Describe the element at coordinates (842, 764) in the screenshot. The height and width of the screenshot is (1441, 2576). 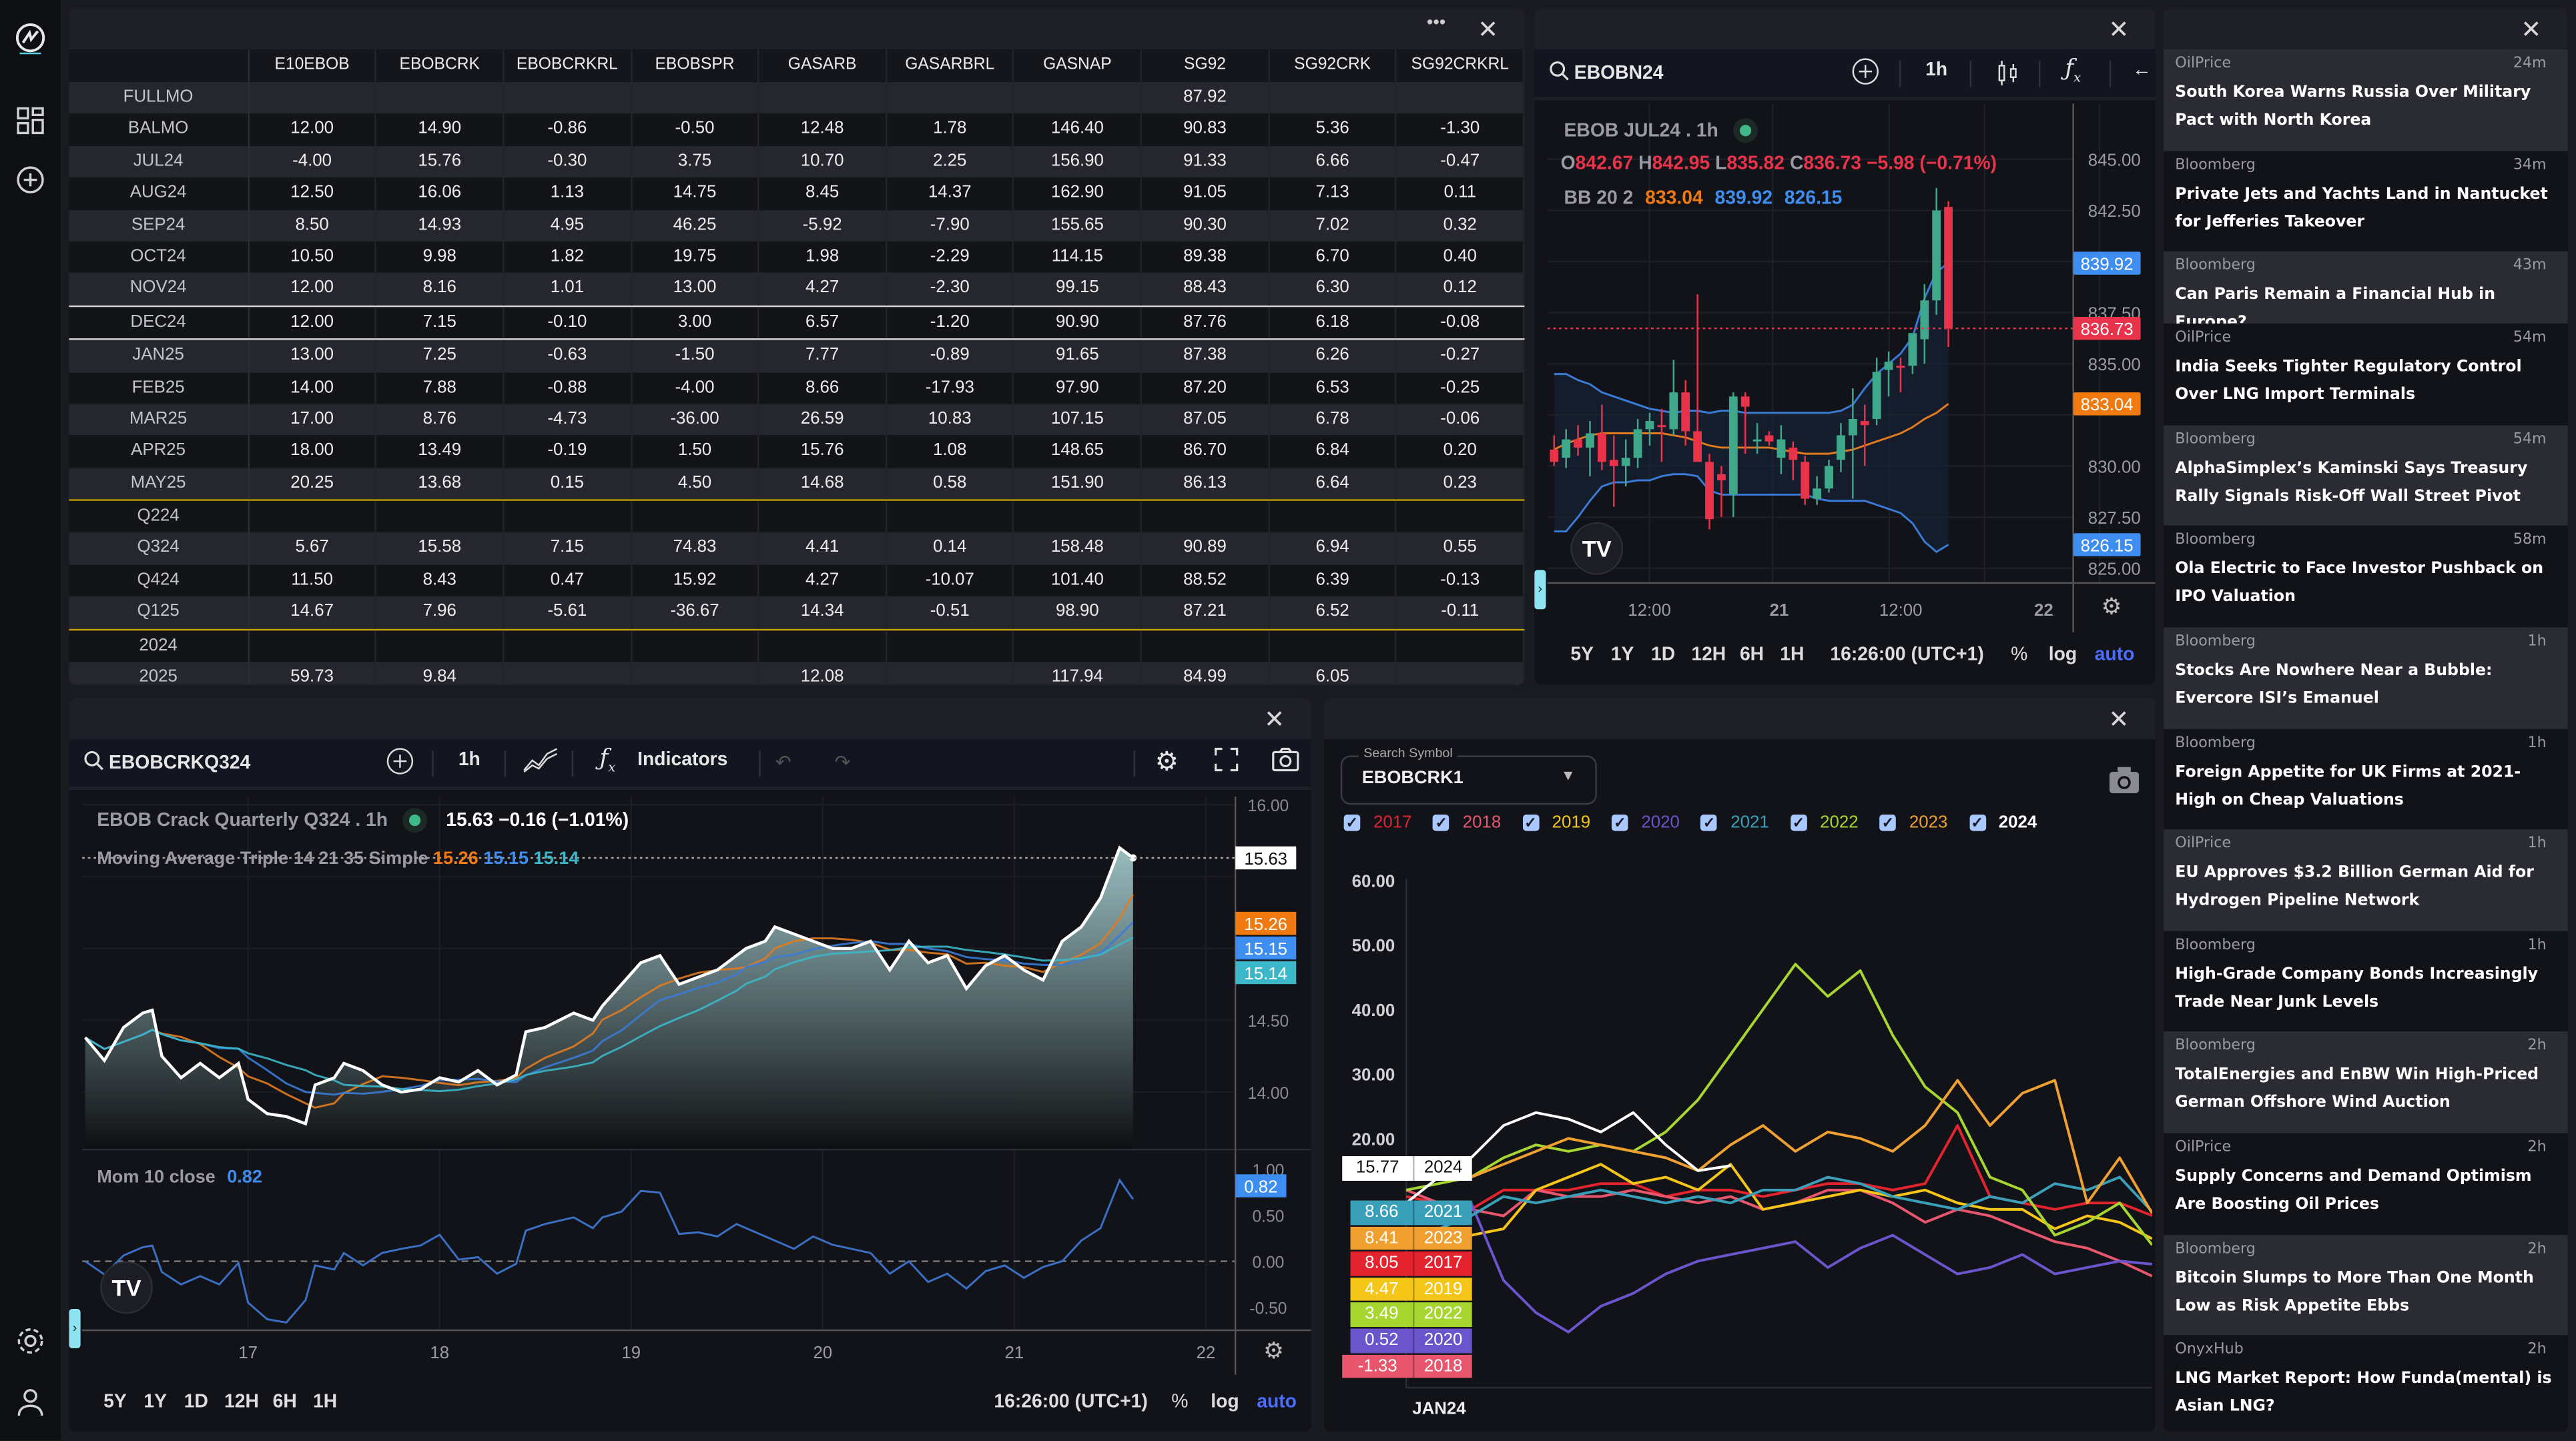
I see `redo-icon: ↷` at that location.